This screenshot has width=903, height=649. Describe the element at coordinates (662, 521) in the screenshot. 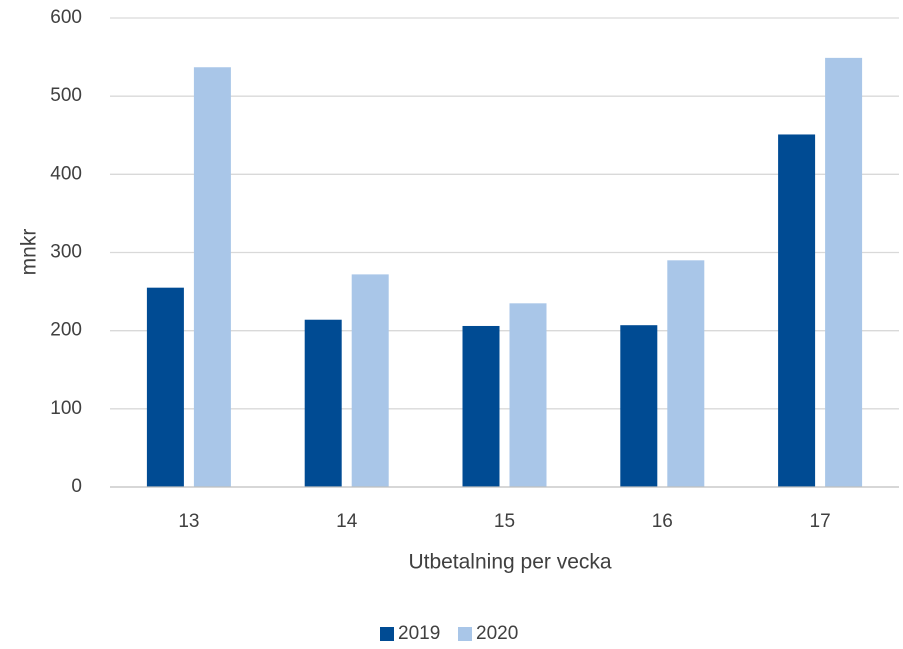

I see `x-tick-label: 16` at that location.